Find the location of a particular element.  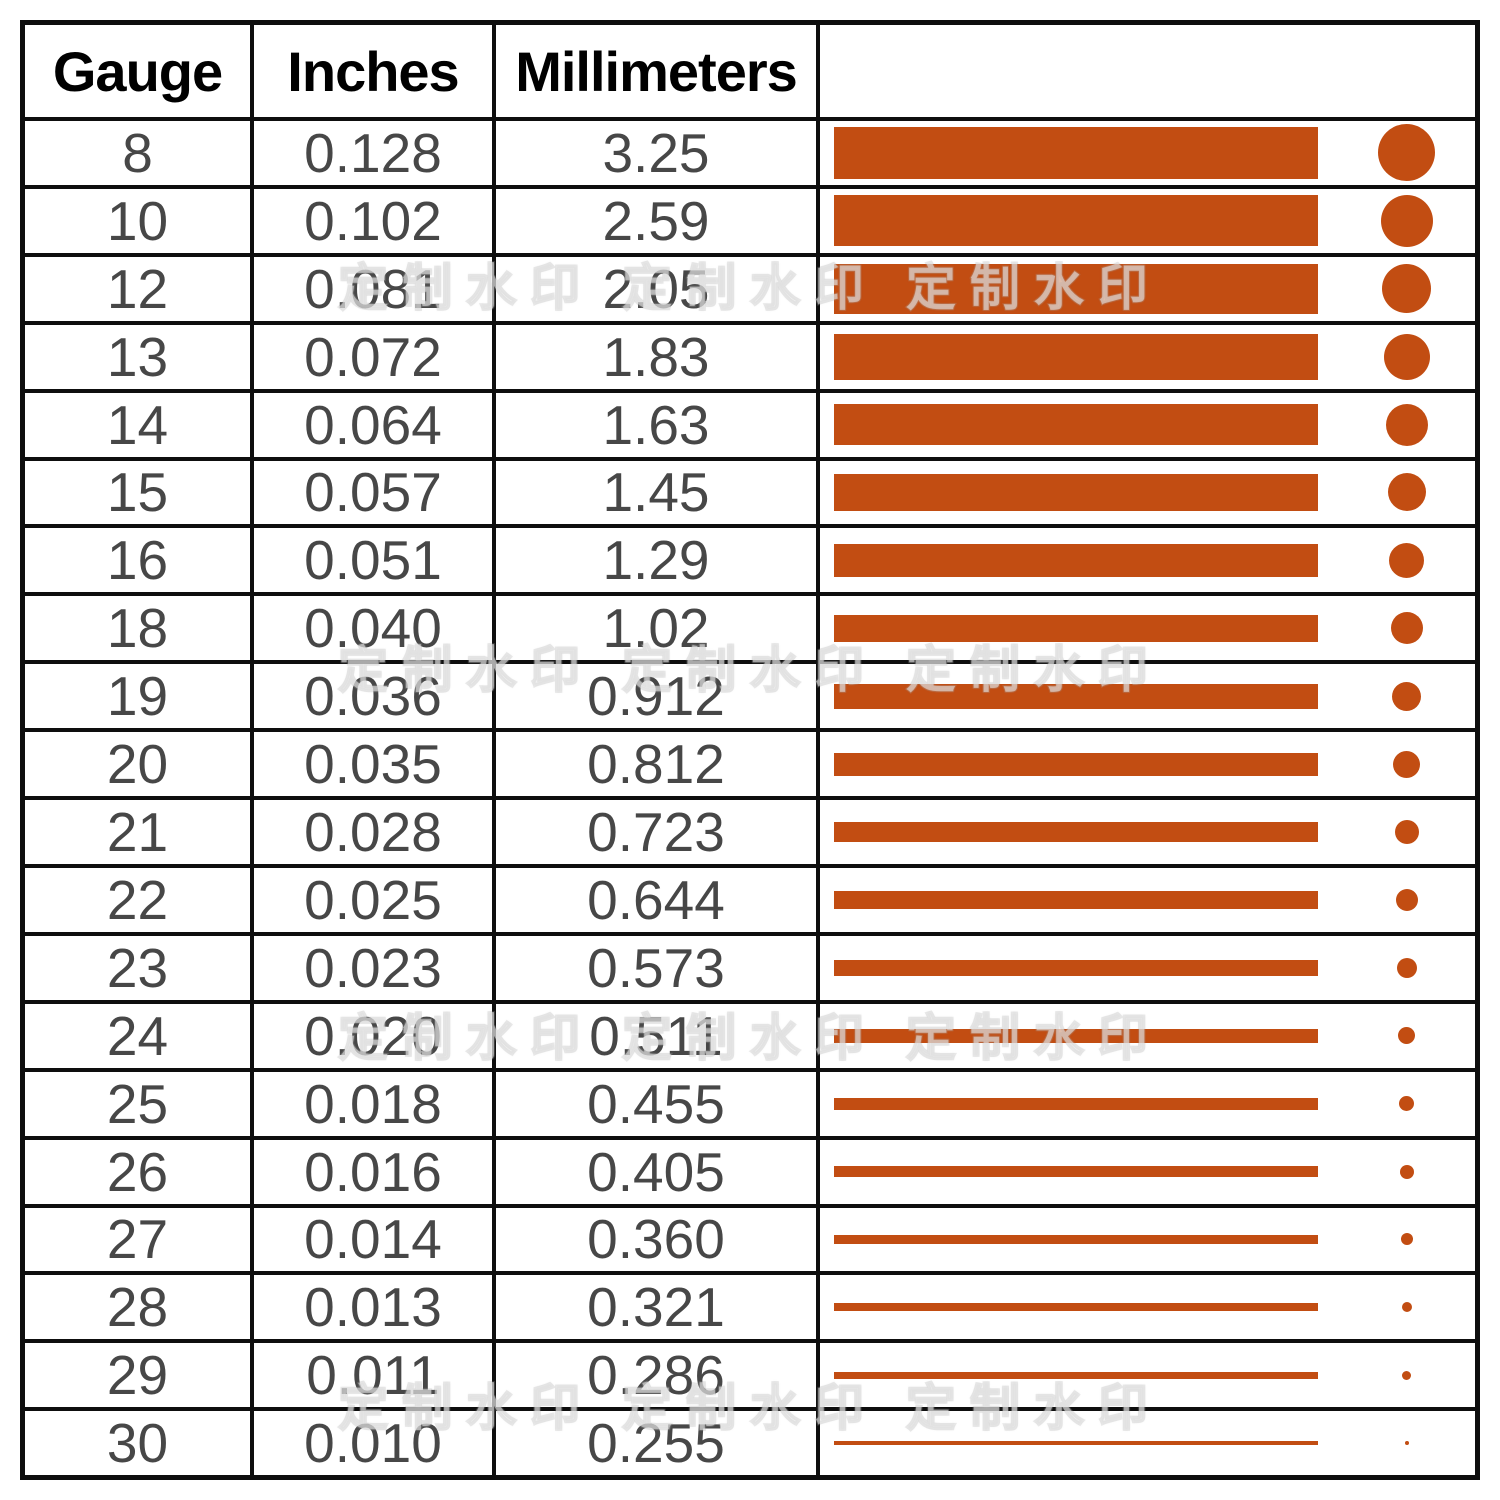

inches-value: 0.023 is located at coordinates (371, 967).